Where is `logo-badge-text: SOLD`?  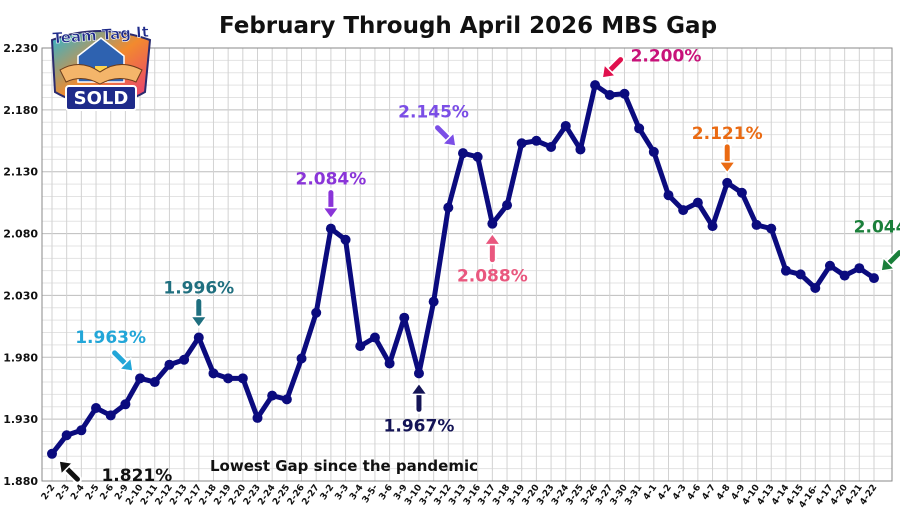
logo-badge-text: SOLD is located at coordinates (101, 98).